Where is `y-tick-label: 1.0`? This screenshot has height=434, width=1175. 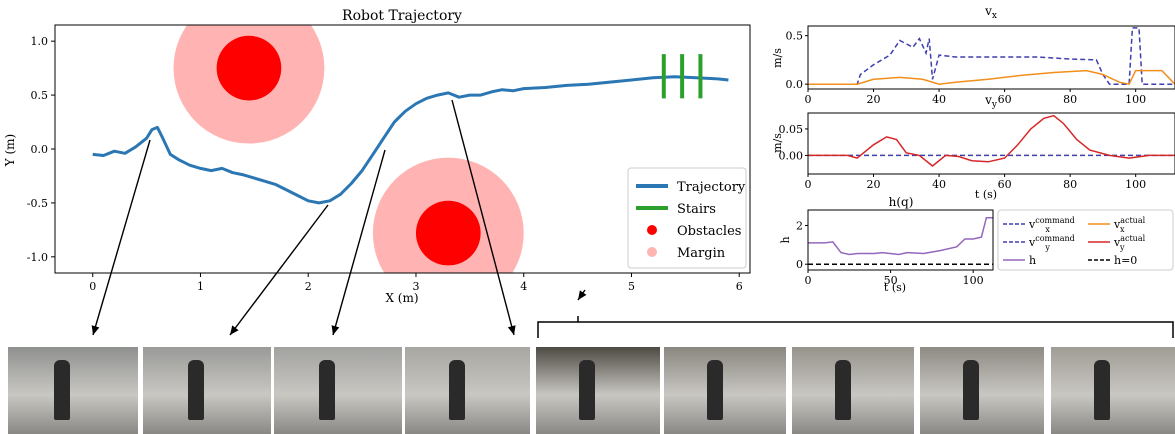 y-tick-label: 1.0 is located at coordinates (40, 41).